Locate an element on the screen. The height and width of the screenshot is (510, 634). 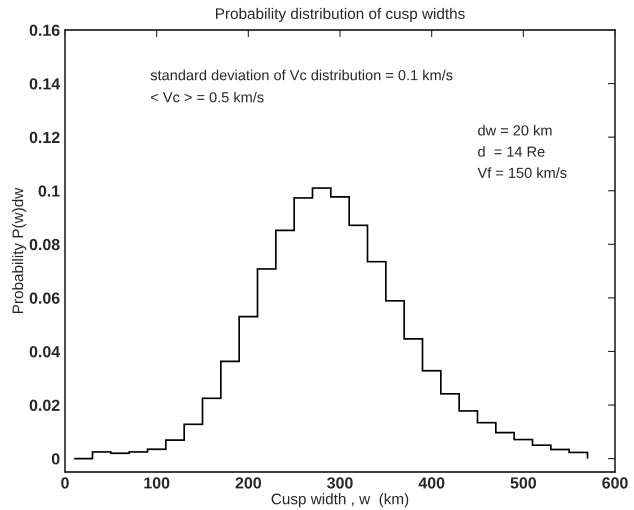
x-tick-label: 600 is located at coordinates (615, 483).